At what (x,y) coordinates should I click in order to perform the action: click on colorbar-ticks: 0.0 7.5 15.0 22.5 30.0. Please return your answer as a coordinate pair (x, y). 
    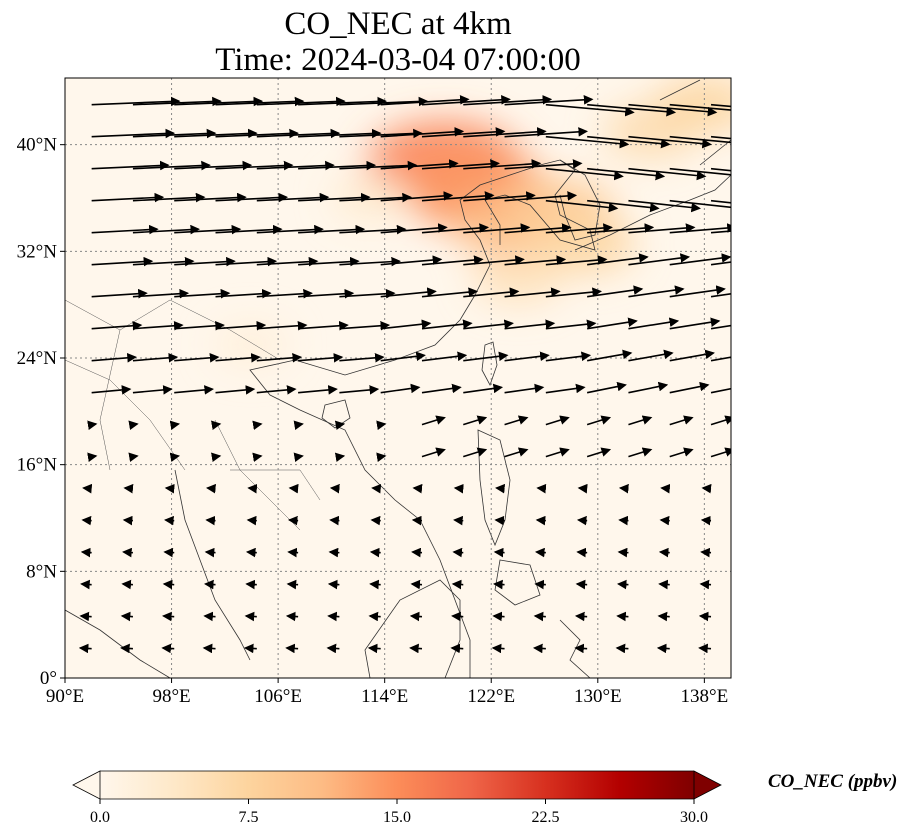
    Looking at the image, I should click on (399, 812).